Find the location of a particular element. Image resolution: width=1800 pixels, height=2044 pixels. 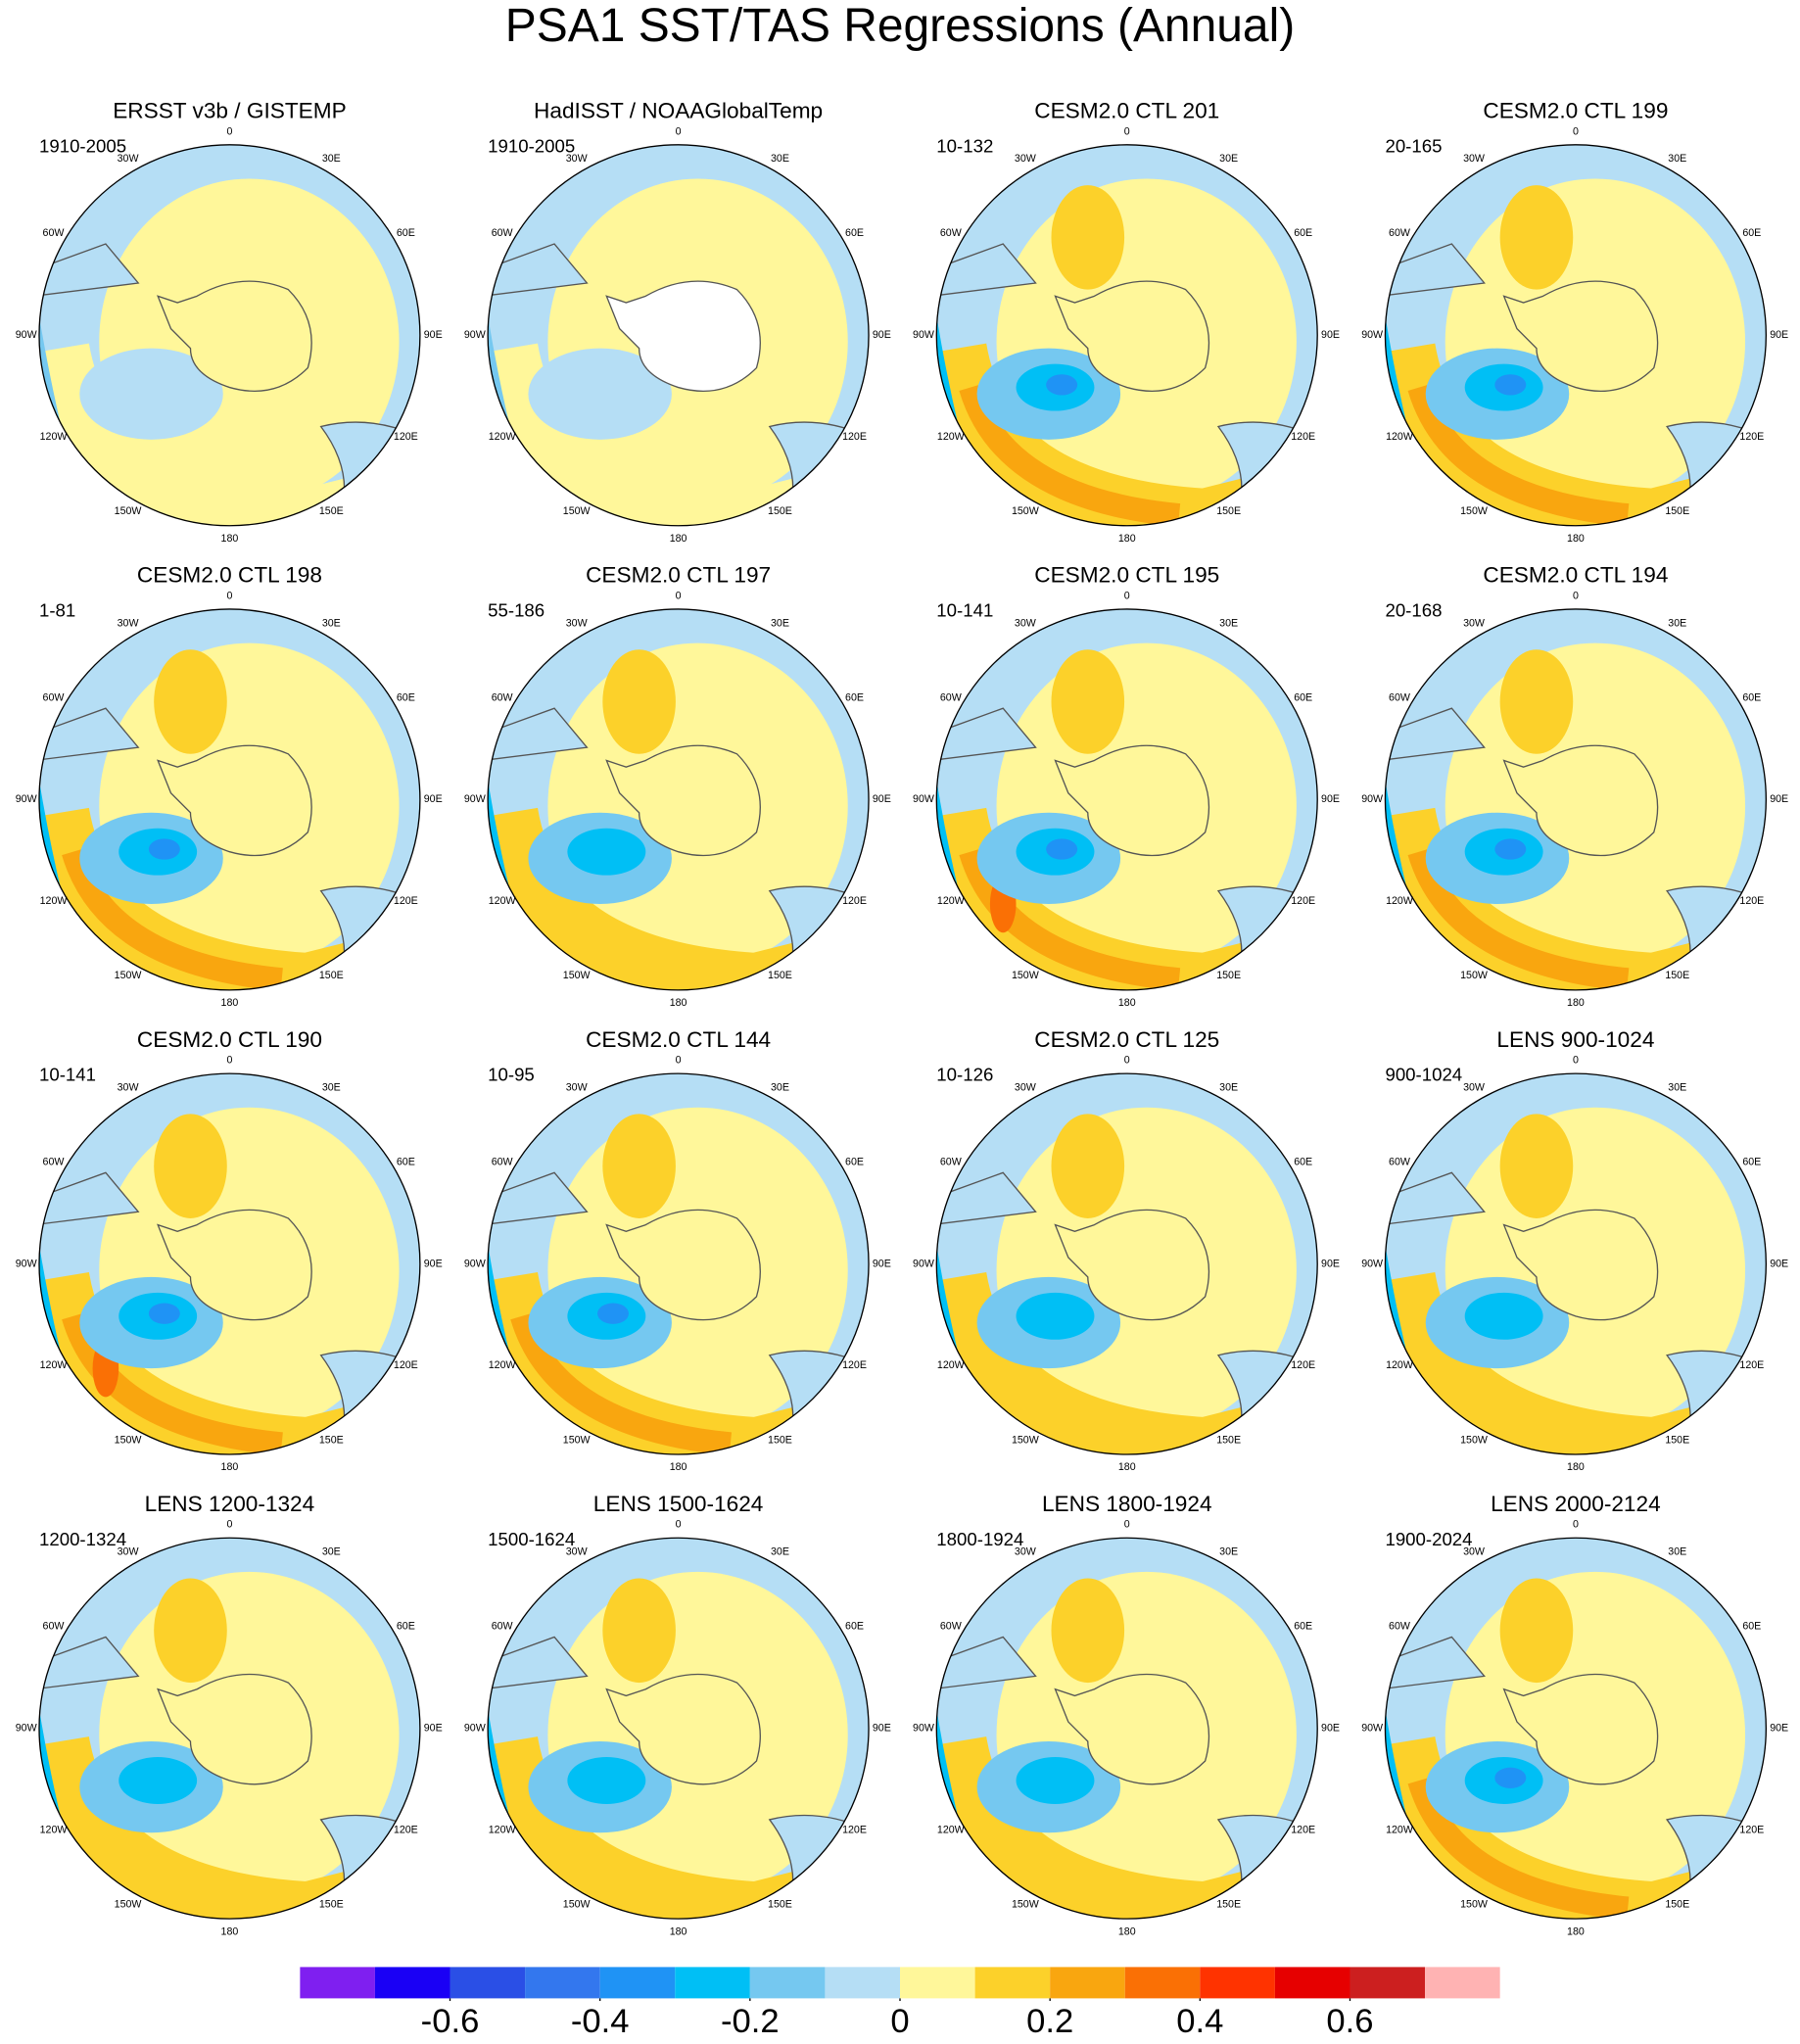

panel-period: 10-126 is located at coordinates (964, 1075).